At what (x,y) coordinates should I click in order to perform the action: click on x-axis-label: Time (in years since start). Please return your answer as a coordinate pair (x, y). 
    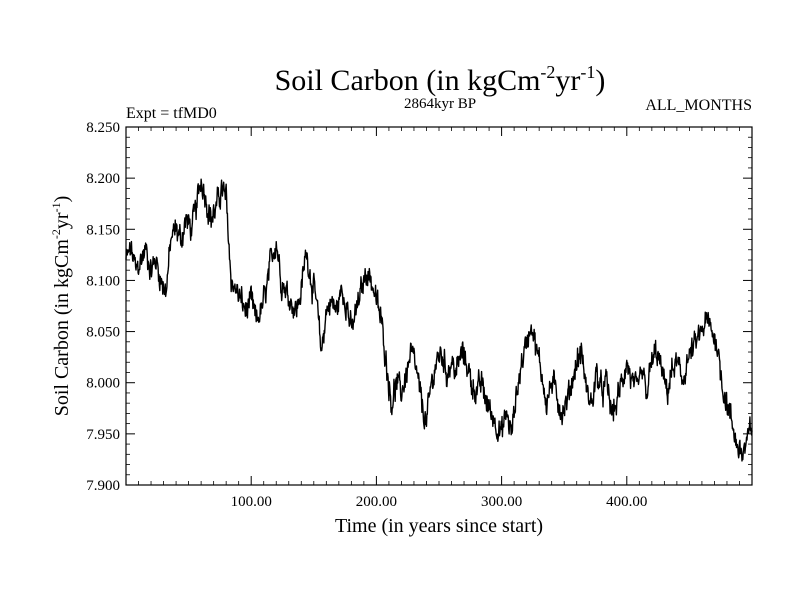
    Looking at the image, I should click on (439, 526).